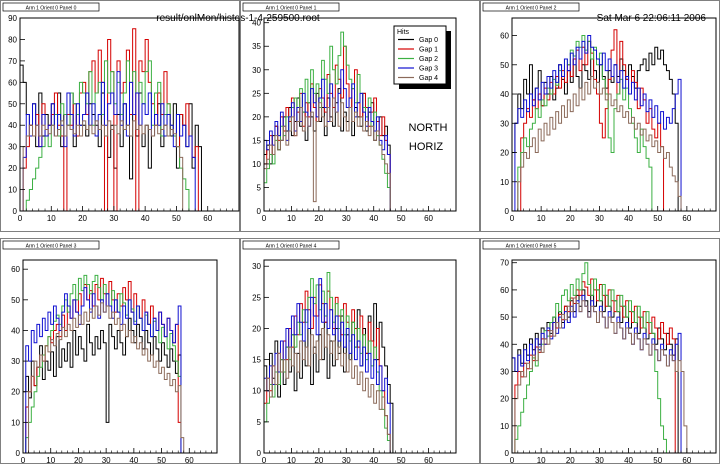 The image size is (720, 464). Describe the element at coordinates (51, 9) in the screenshot. I see `pad-title: Arm 1 Orient 0 Panel 0` at that location.